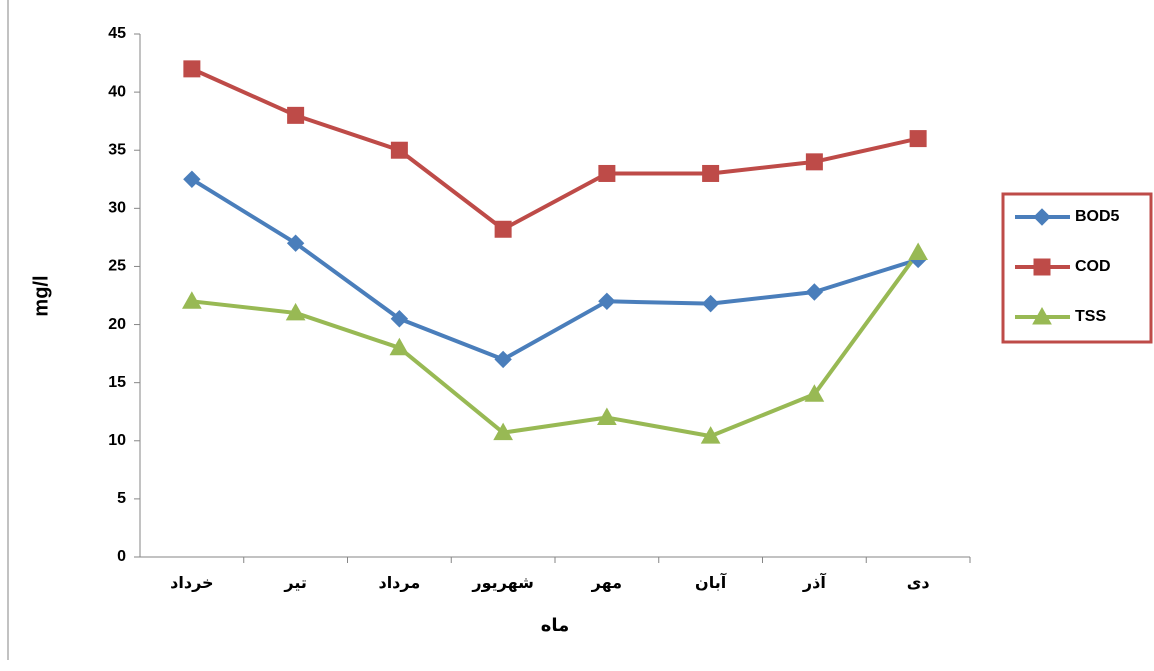 The image size is (1154, 671). I want to click on y-tick-label: 40, so click(117, 91).